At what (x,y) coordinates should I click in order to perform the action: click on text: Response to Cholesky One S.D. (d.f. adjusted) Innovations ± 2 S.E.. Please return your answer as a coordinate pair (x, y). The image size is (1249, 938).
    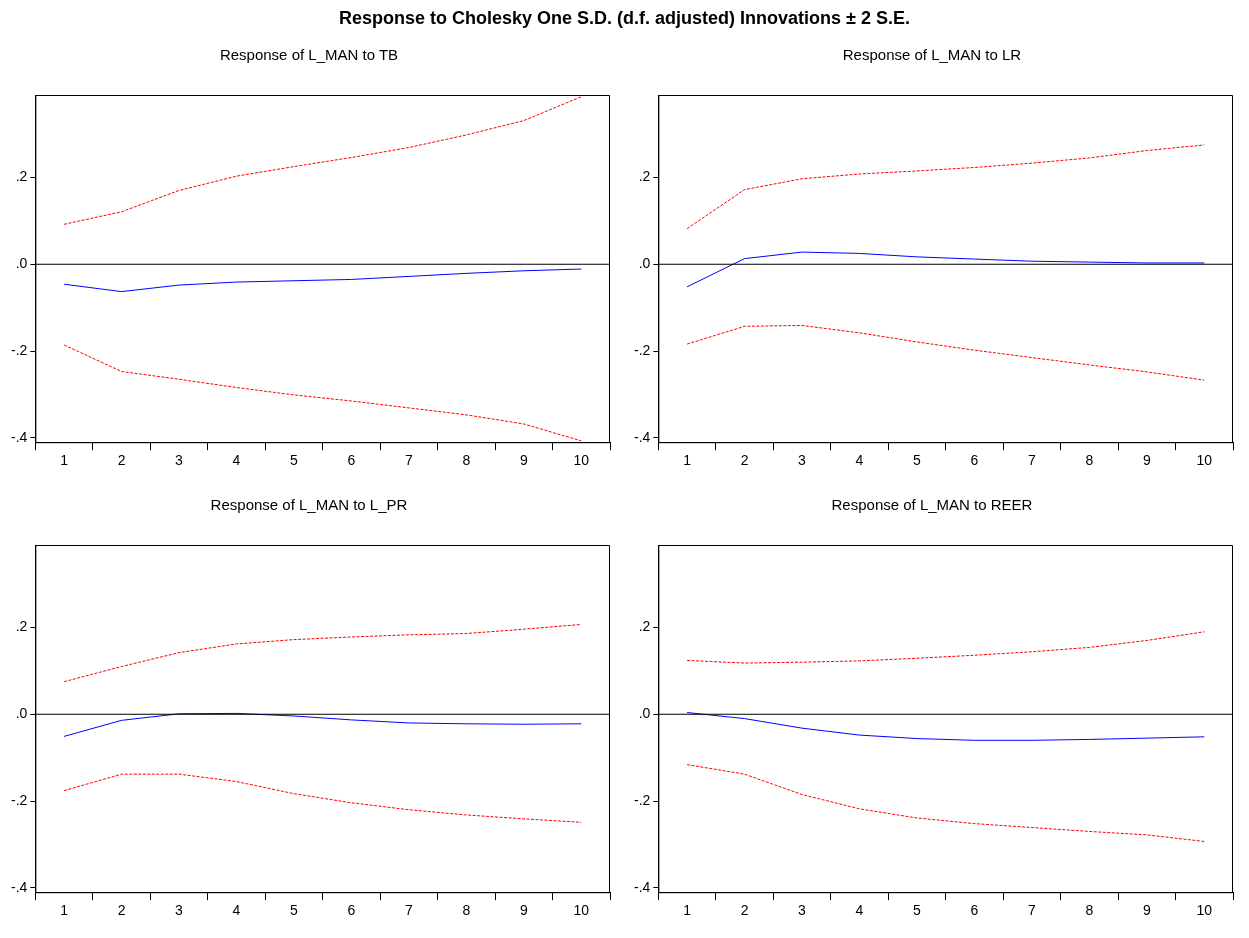
    Looking at the image, I should click on (624, 18).